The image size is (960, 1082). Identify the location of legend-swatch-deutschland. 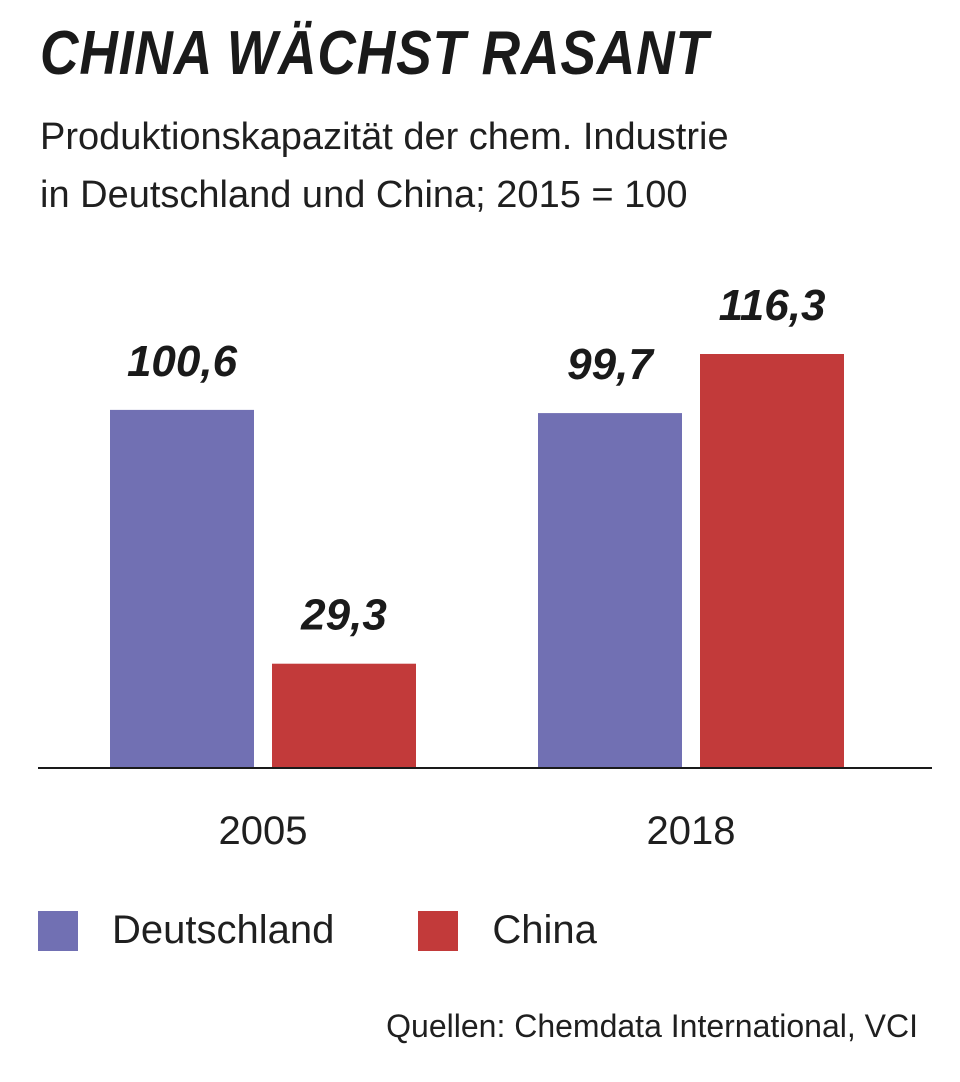
(58, 930).